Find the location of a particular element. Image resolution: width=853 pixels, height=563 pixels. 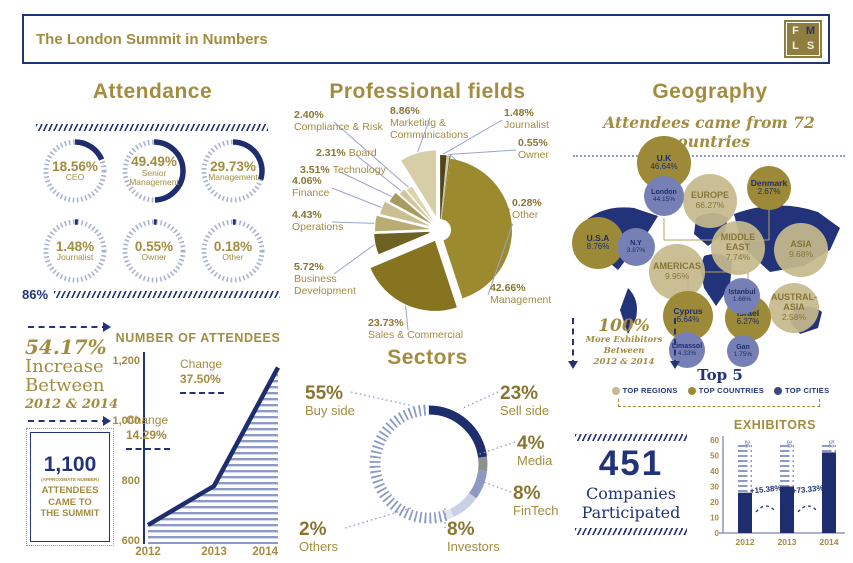

increase-years: 2012 & 2014 is located at coordinates (72, 404).